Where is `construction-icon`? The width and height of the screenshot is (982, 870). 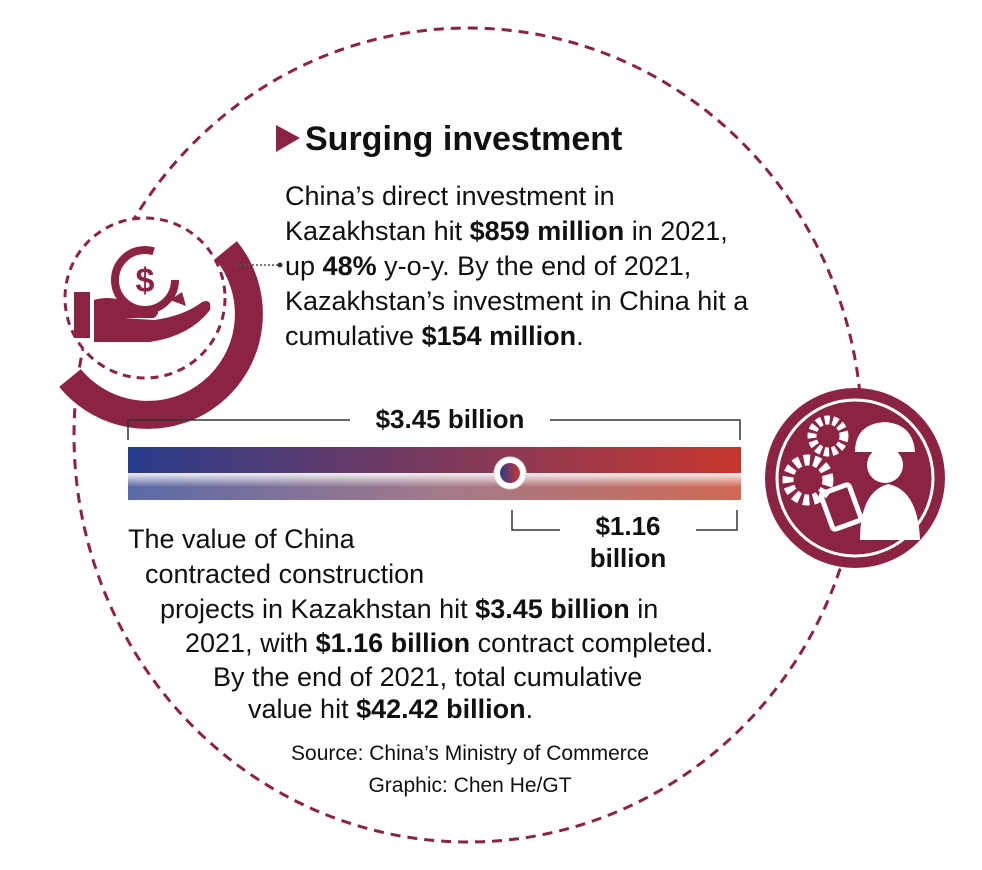
construction-icon is located at coordinates (855, 478).